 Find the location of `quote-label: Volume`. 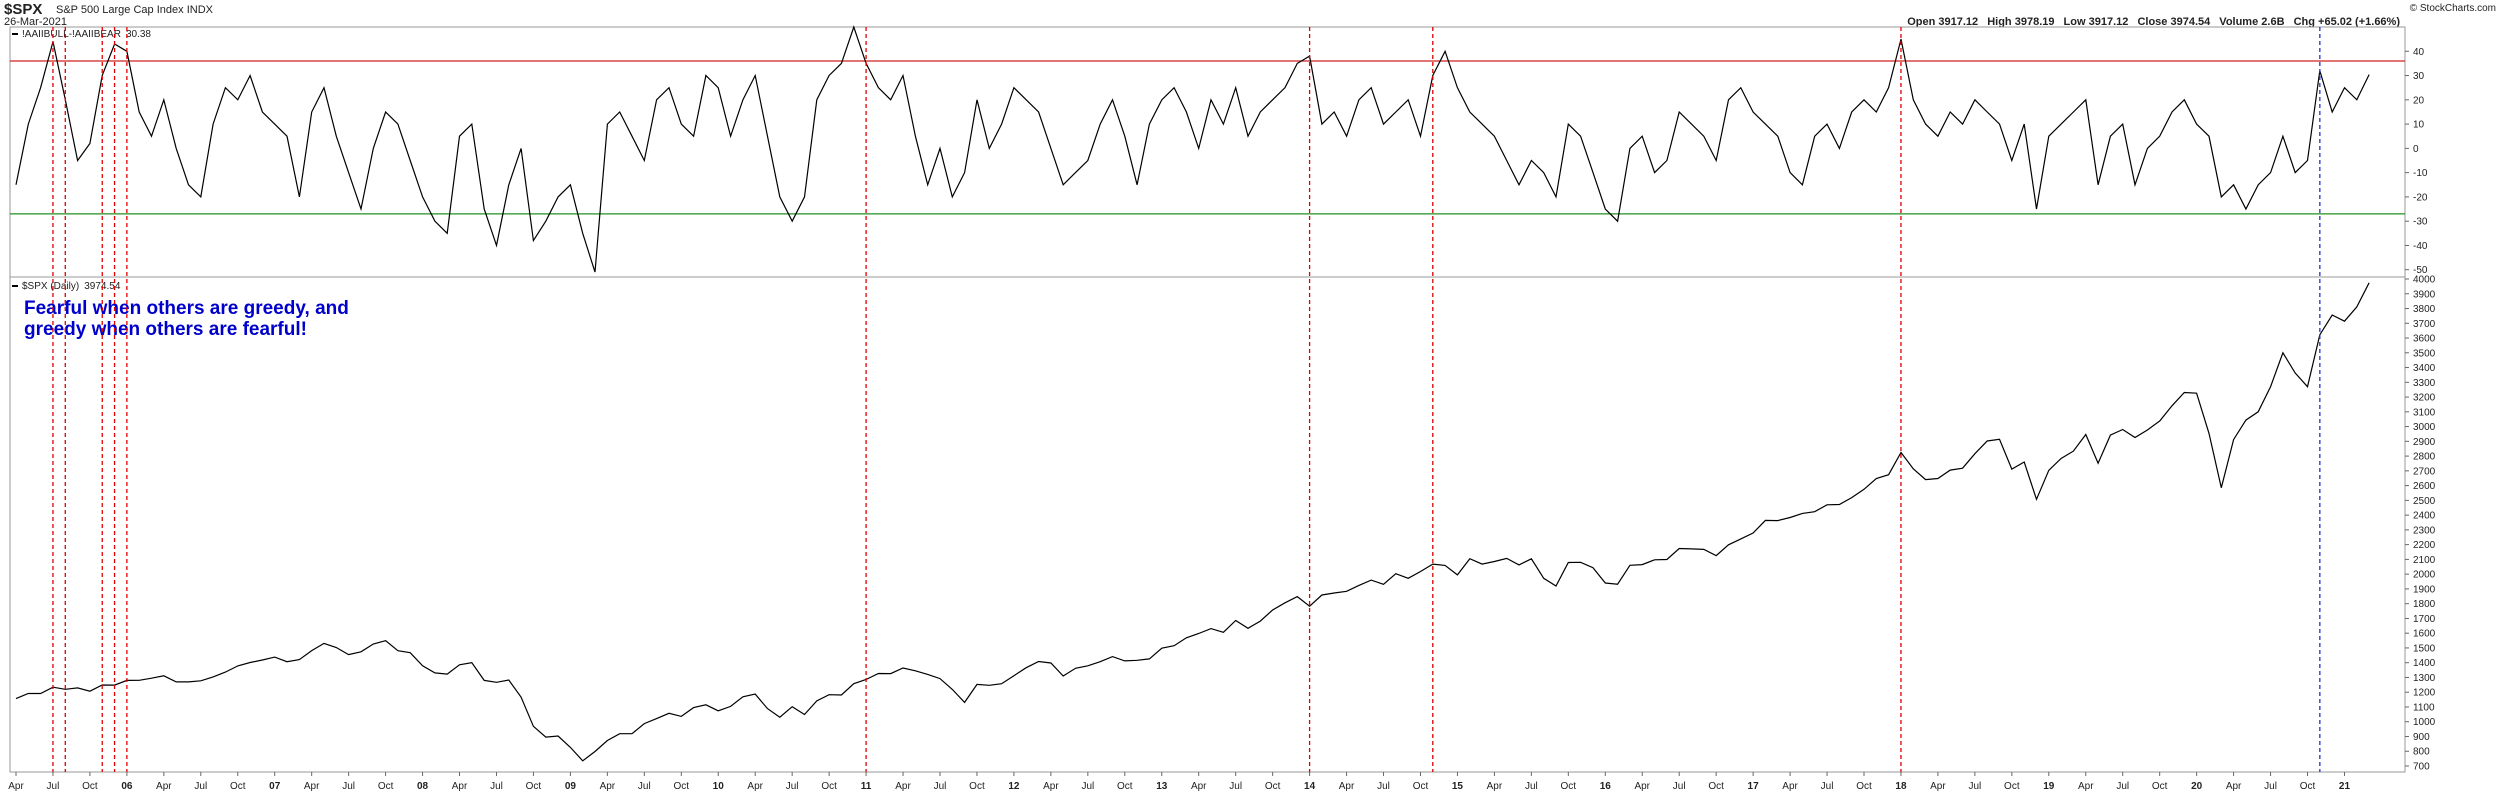

quote-label: Volume is located at coordinates (2238, 22).